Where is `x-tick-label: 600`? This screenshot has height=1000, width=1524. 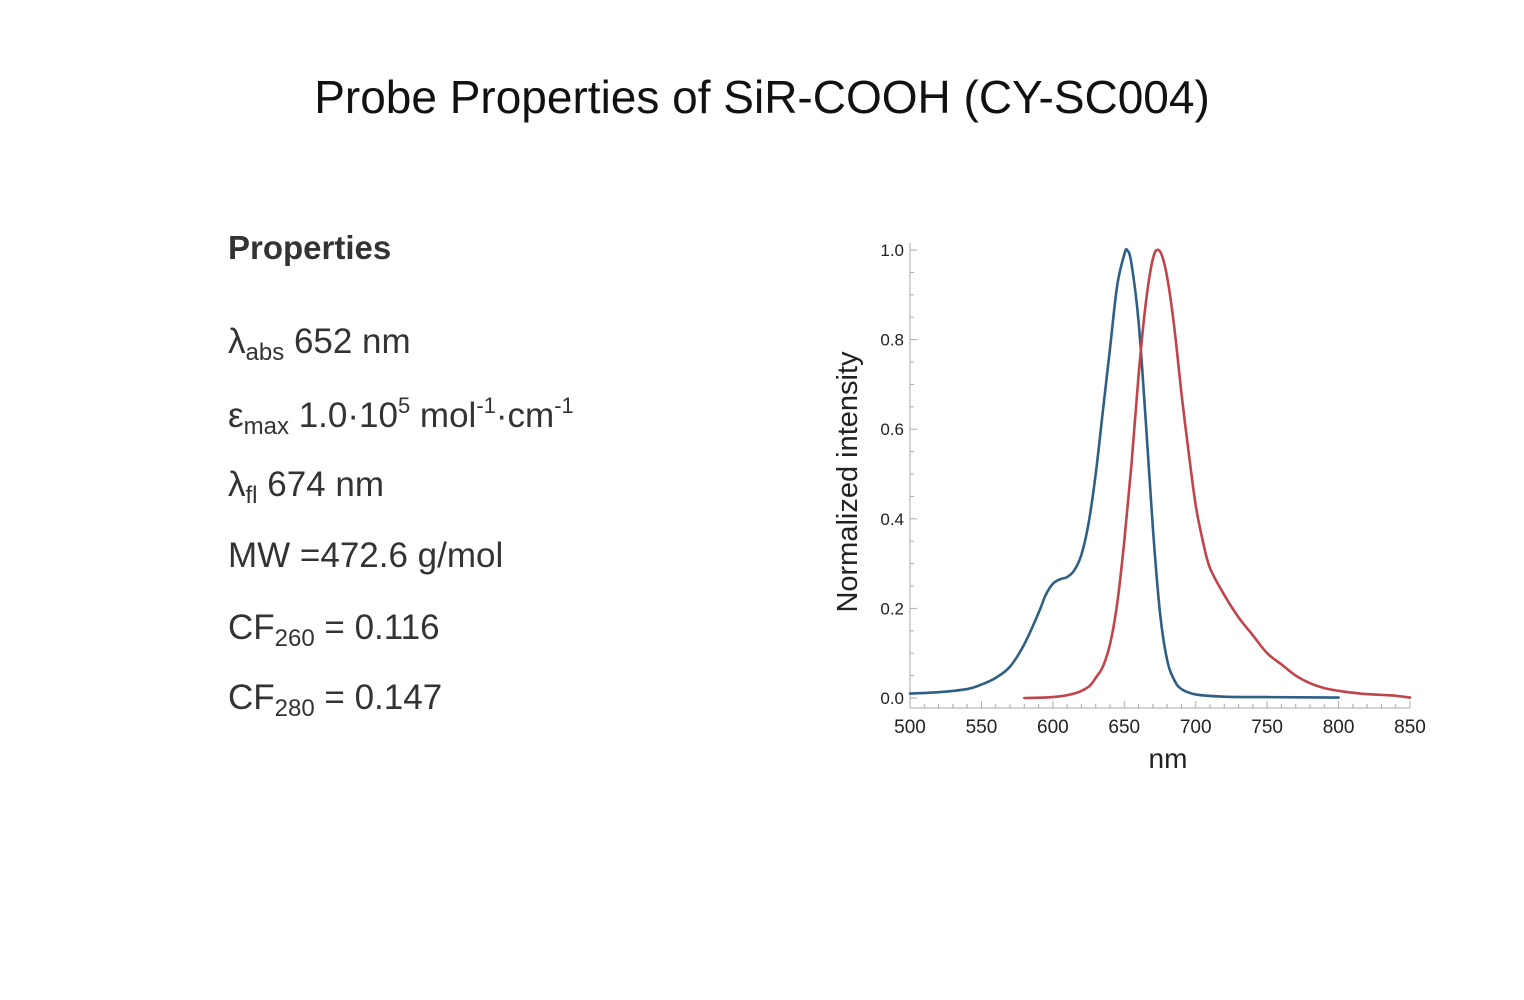
x-tick-label: 600 is located at coordinates (1053, 727).